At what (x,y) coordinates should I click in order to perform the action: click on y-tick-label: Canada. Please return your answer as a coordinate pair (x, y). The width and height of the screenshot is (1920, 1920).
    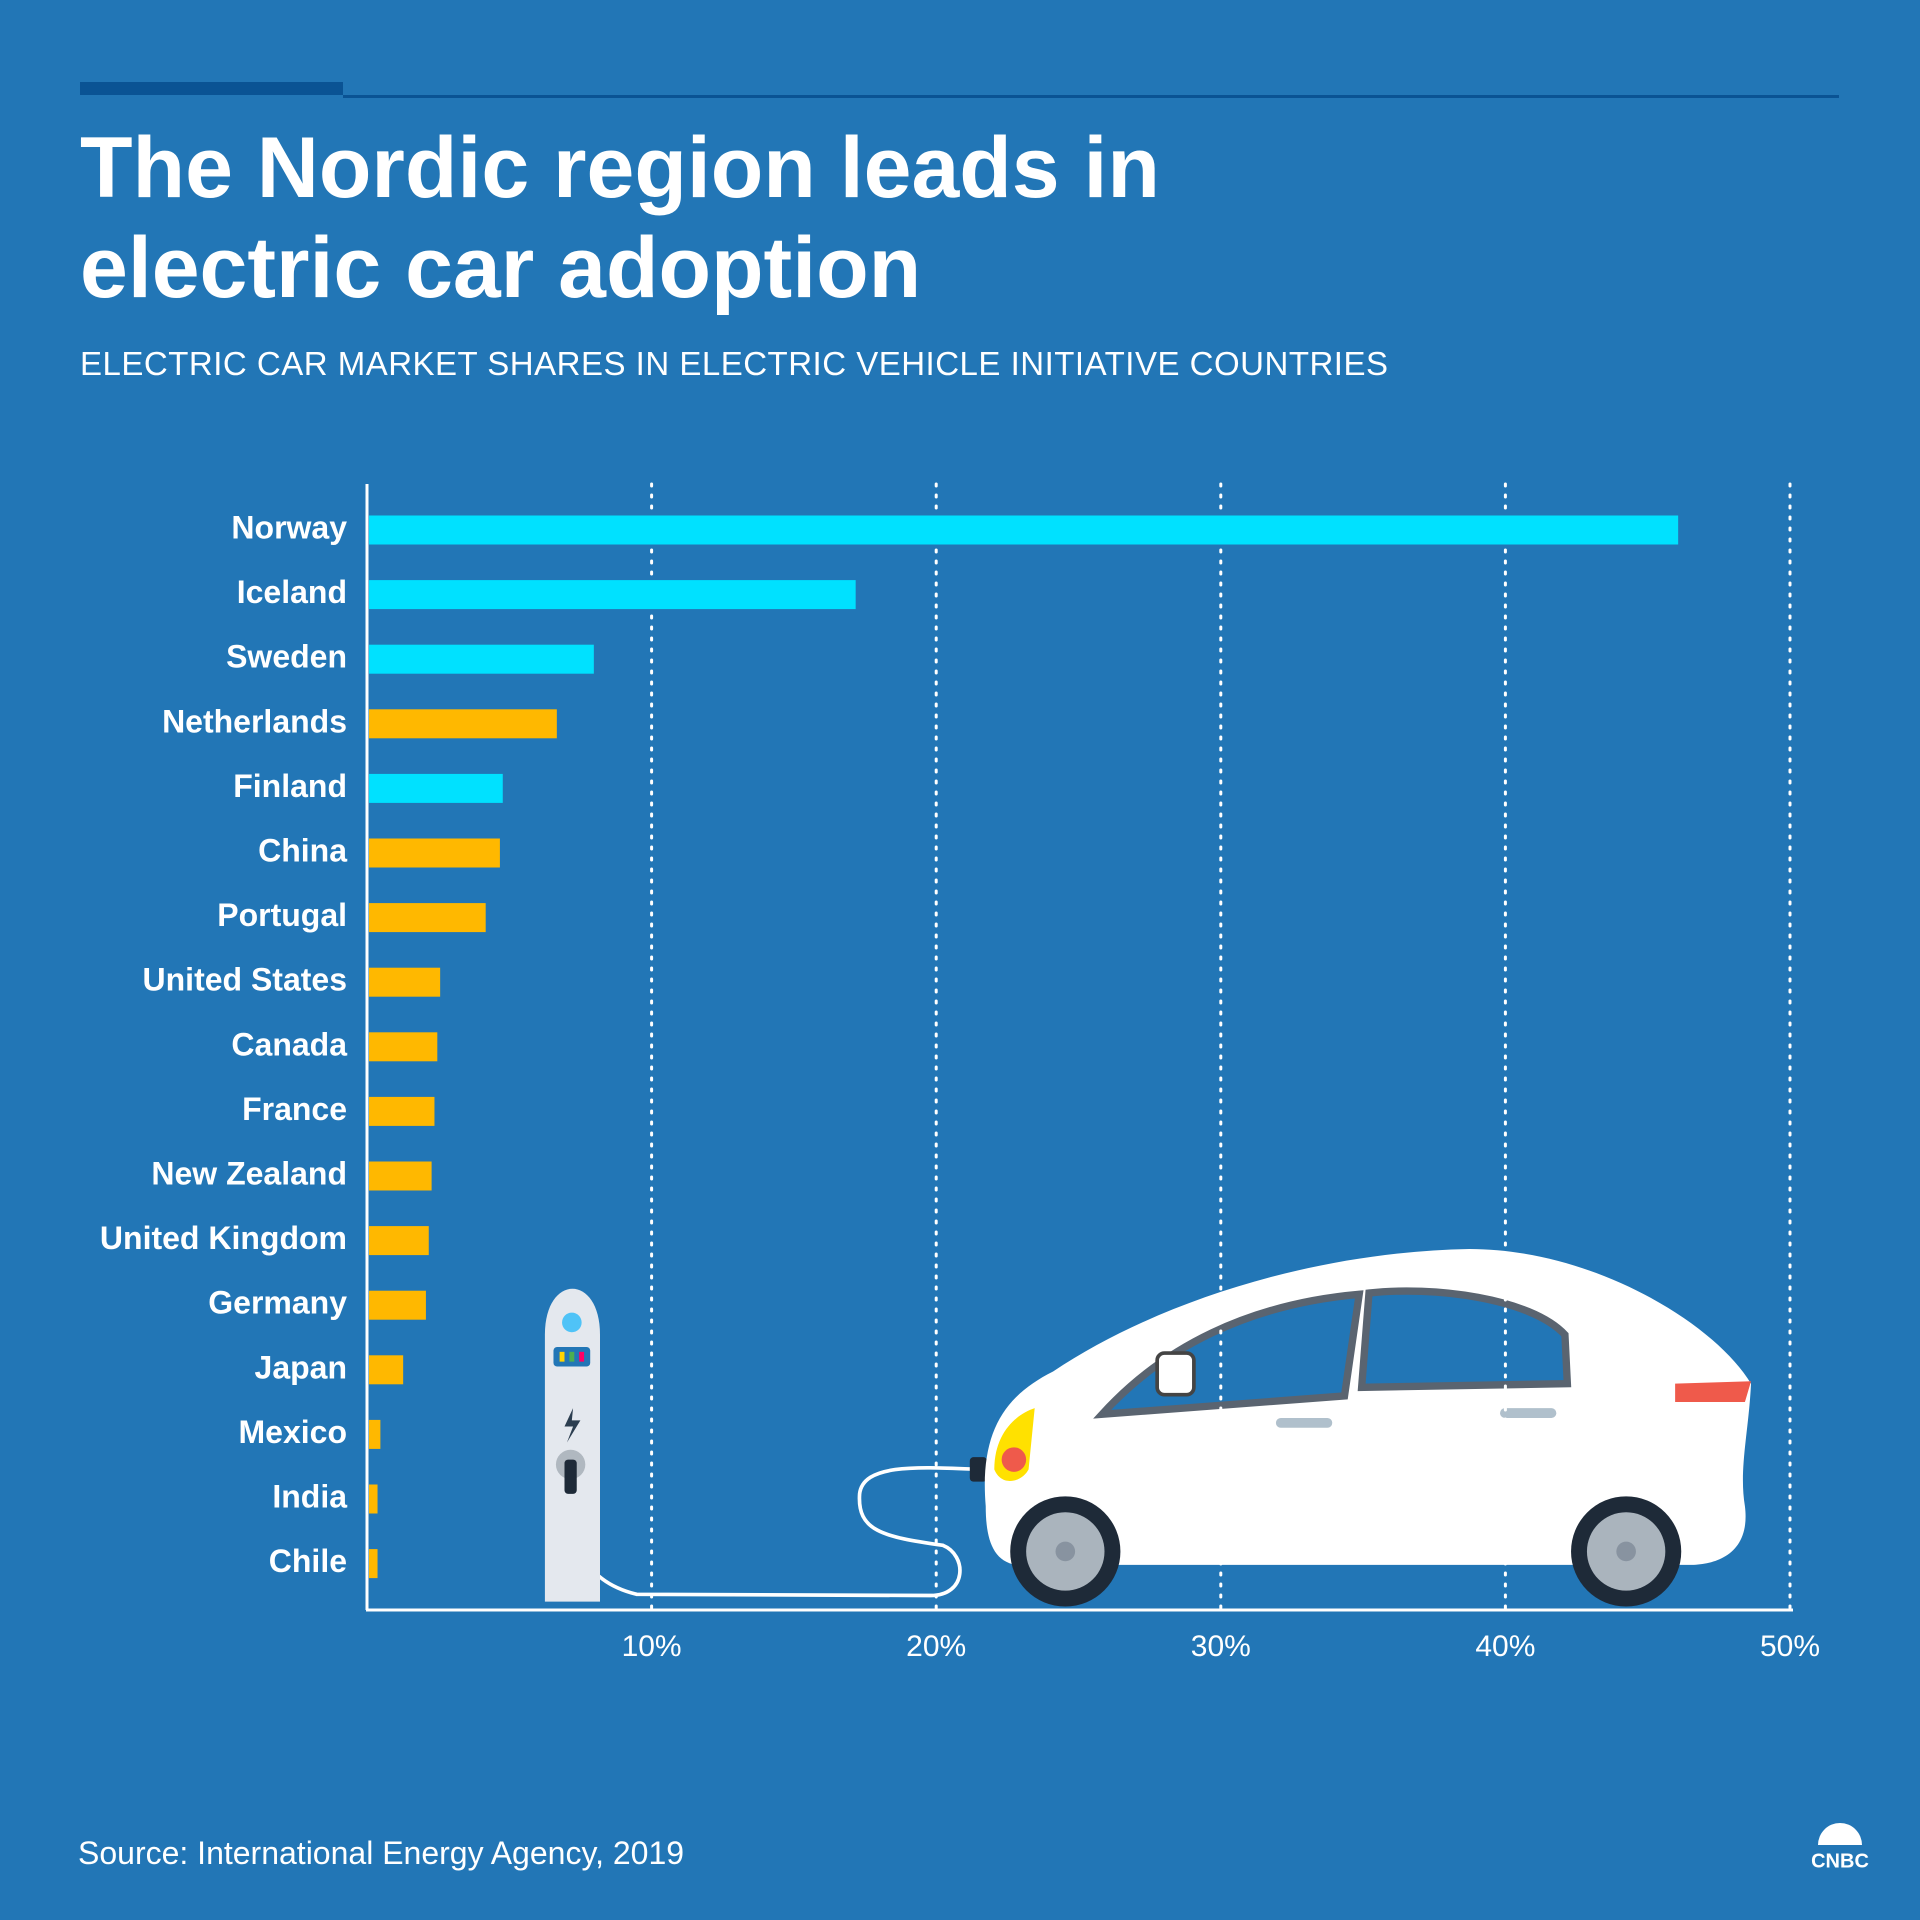
    Looking at the image, I should click on (289, 1044).